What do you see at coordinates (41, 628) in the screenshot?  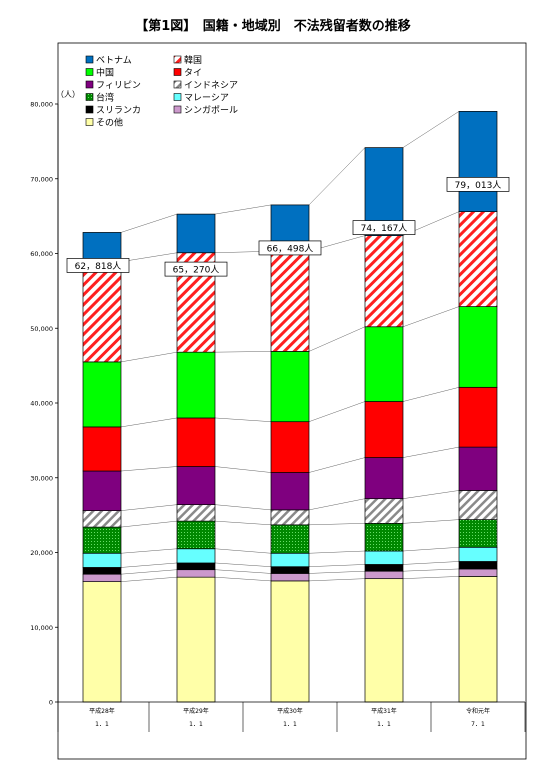 I see `y-tick-label: 10,000` at bounding box center [41, 628].